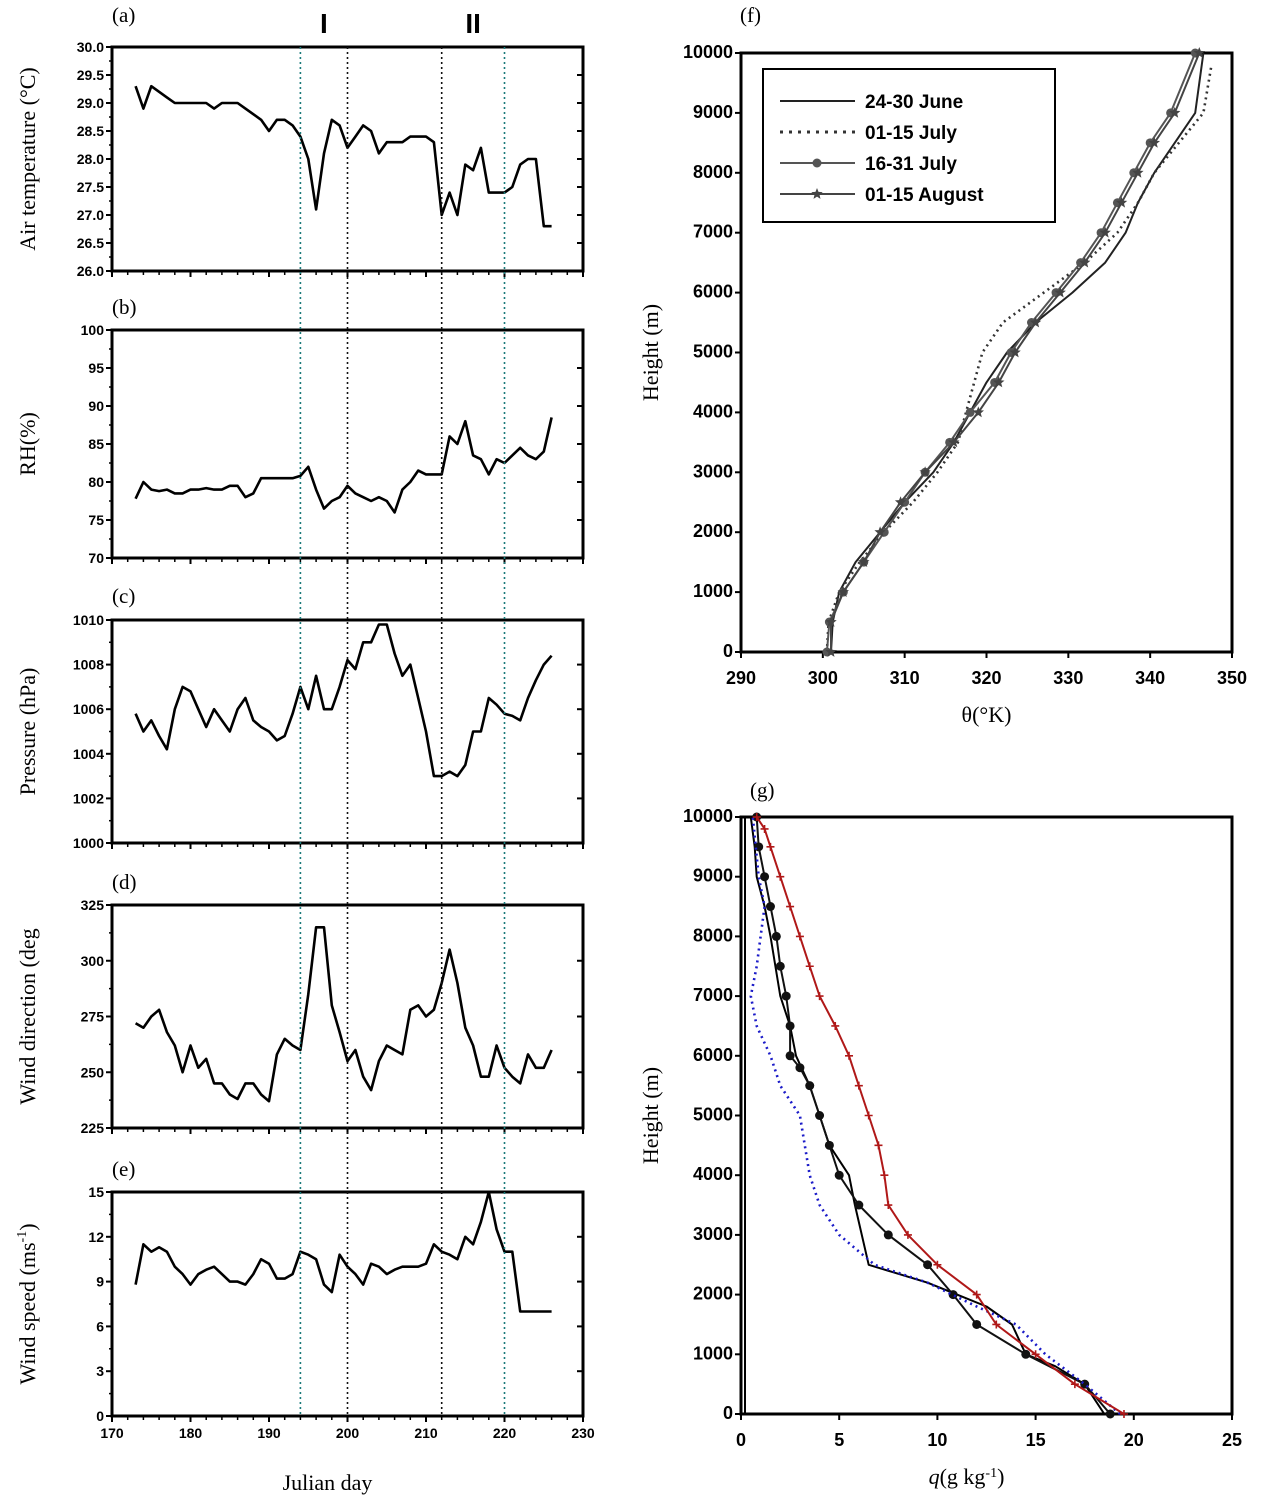 This screenshot has height=1502, width=1263. I want to click on shared-x-axis-label: Julian day, so click(328, 1482).